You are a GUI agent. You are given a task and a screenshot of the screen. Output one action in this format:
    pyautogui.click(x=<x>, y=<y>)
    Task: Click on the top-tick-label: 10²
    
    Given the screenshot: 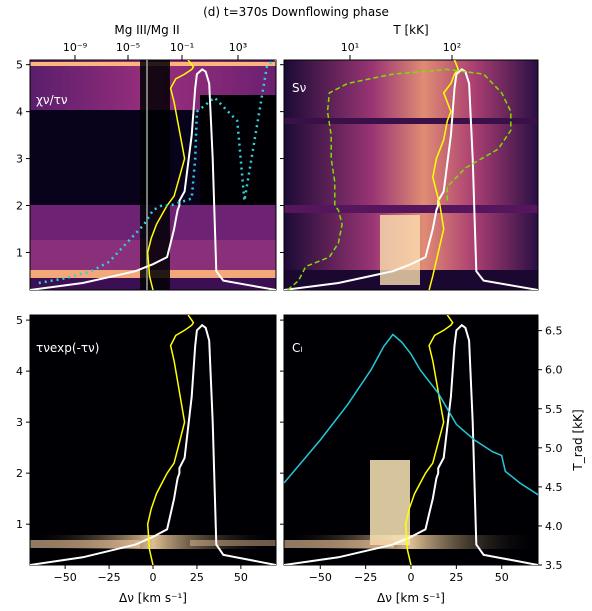 What is the action you would take?
    pyautogui.click(x=452, y=47)
    